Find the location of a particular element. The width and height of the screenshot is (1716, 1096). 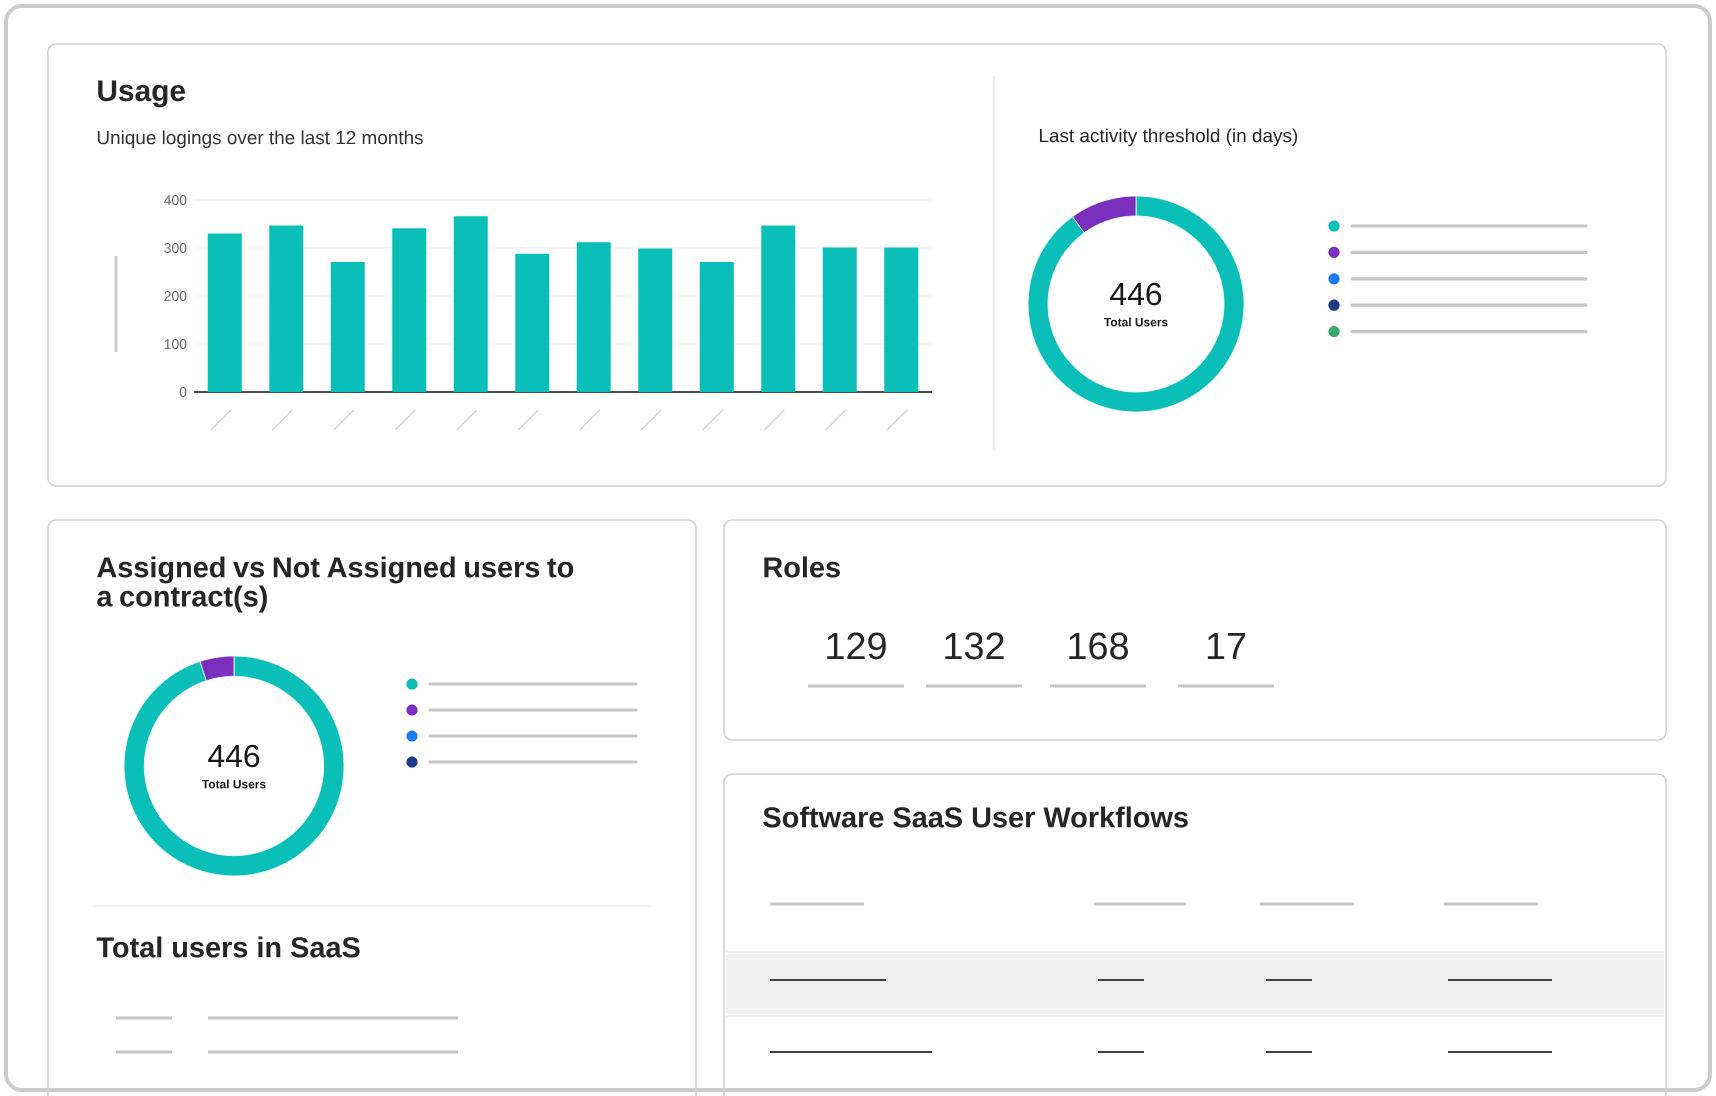

data-label: 17 is located at coordinates (1226, 646).